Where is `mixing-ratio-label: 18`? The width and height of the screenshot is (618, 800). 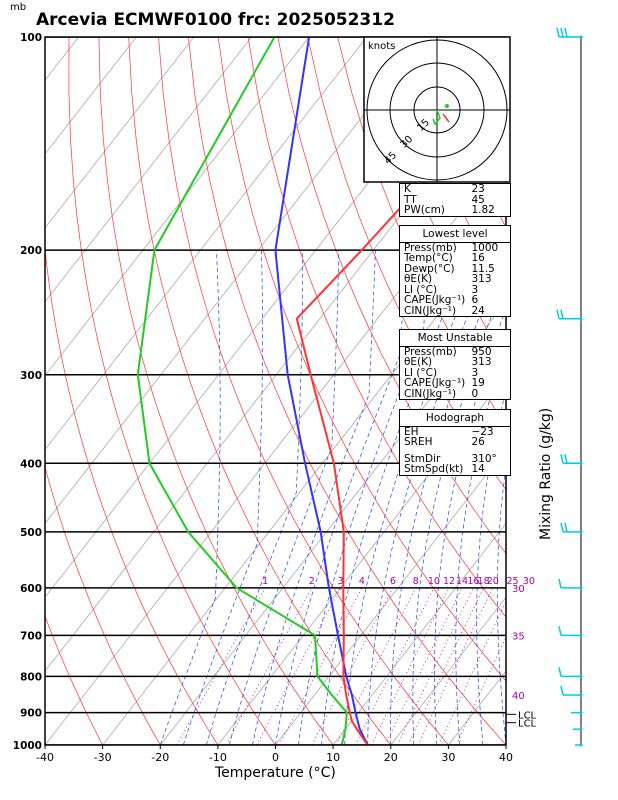 mixing-ratio-label: 18 is located at coordinates (484, 581).